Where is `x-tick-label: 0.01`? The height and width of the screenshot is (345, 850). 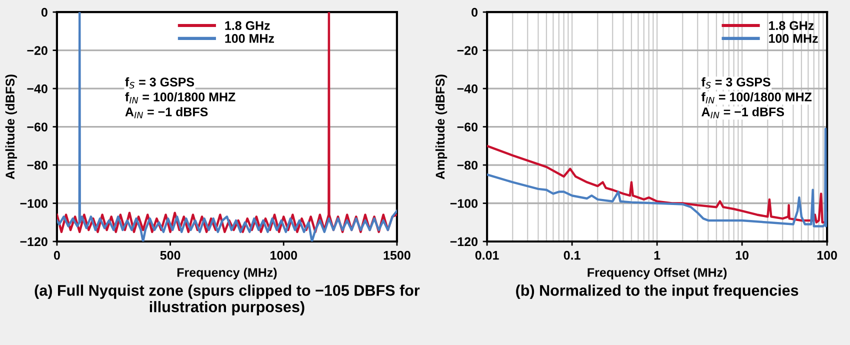 x-tick-label: 0.01 is located at coordinates (487, 255).